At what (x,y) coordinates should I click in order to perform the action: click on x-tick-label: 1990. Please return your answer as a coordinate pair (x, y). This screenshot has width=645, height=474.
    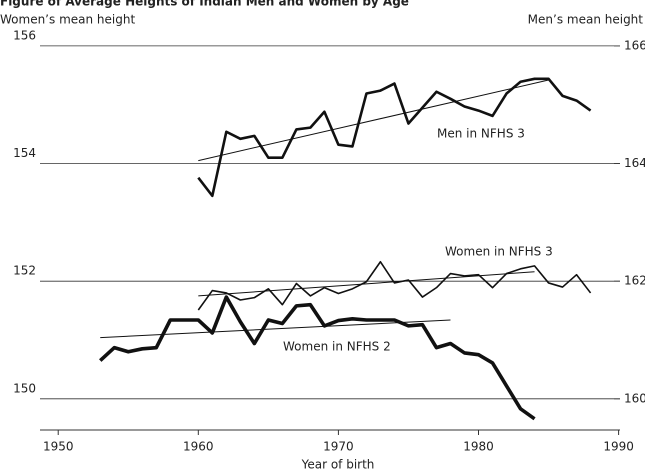
    Looking at the image, I should click on (618, 447).